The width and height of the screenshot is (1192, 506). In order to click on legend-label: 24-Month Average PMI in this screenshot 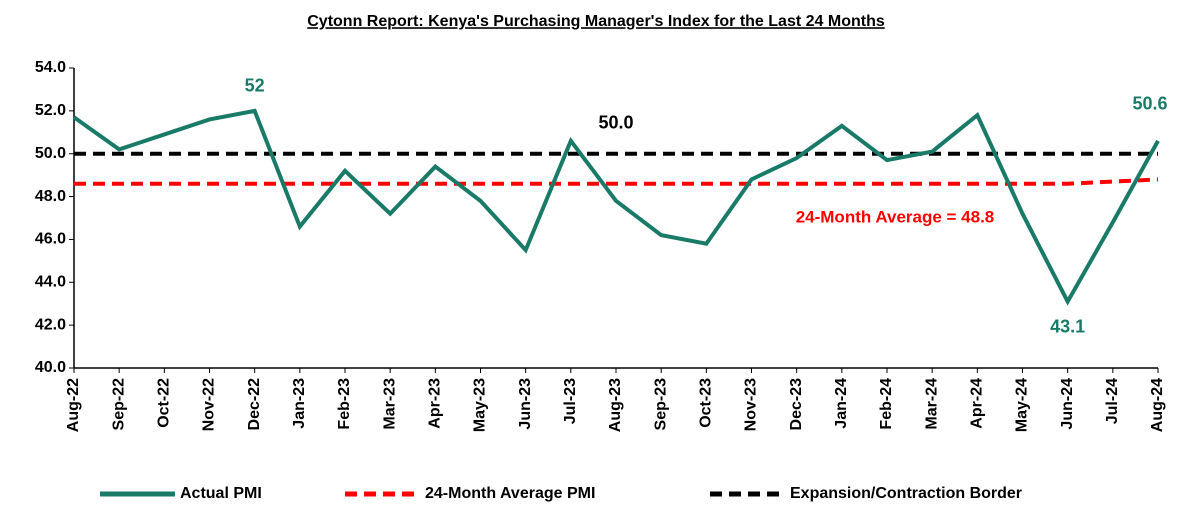, I will do `click(510, 493)`.